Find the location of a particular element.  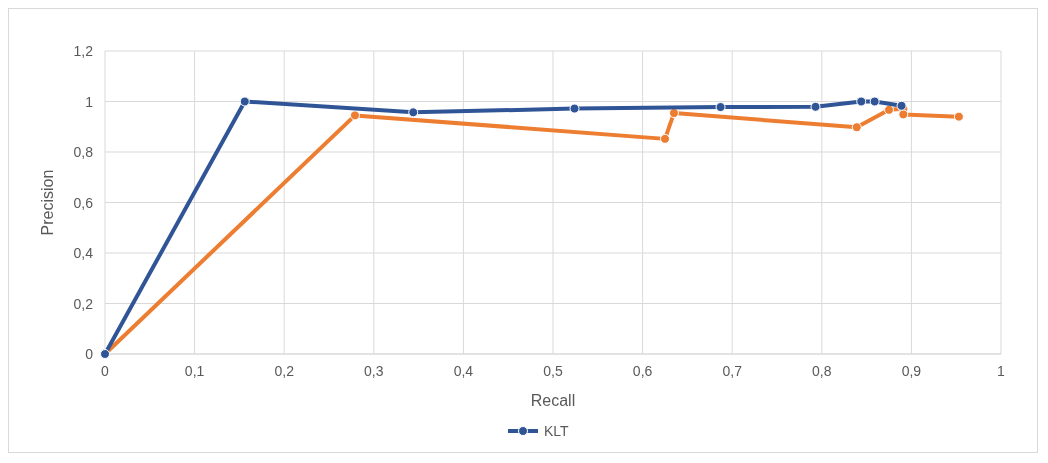

x-tick-label: 1 is located at coordinates (1001, 371).